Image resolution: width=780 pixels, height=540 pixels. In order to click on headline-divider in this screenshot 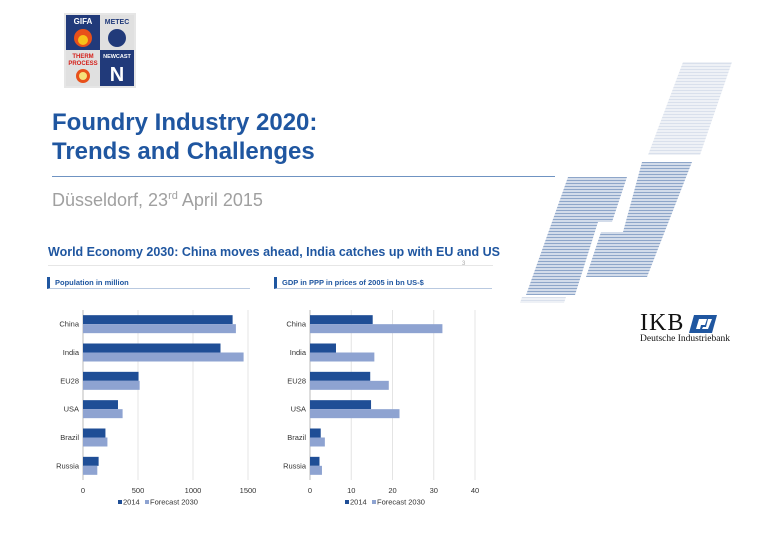, I will do `click(270, 265)`.